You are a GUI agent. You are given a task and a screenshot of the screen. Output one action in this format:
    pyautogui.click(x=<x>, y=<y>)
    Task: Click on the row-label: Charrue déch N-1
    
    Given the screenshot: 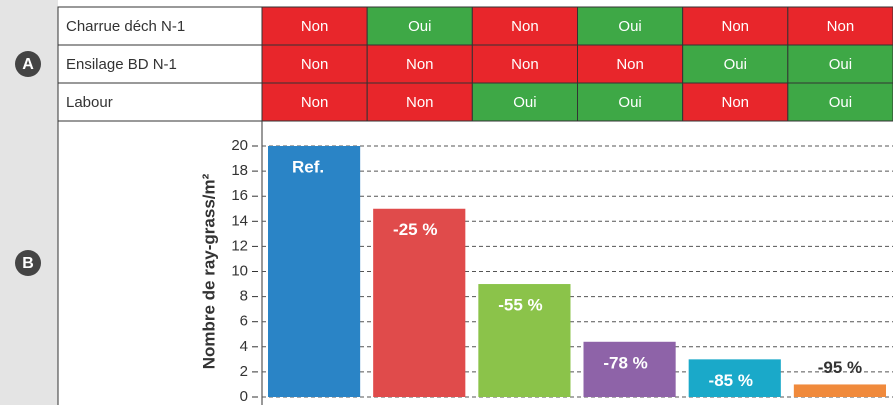 What is the action you would take?
    pyautogui.click(x=125, y=26)
    